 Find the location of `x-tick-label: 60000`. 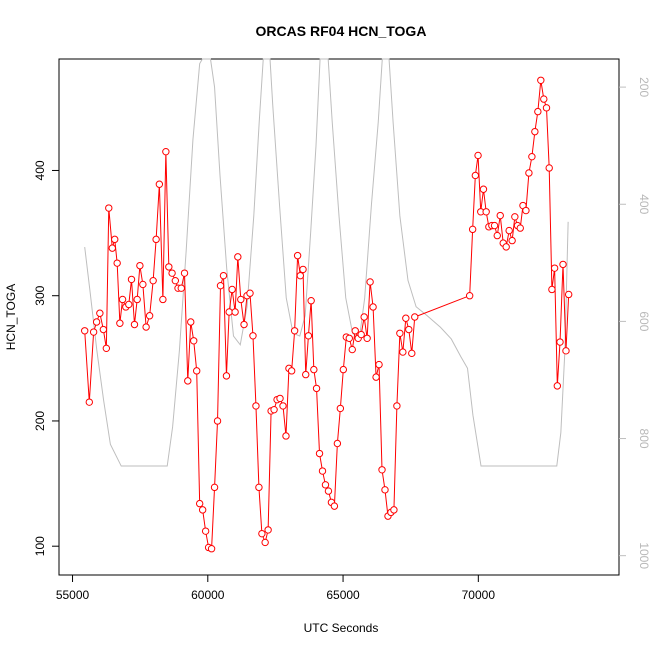

x-tick-label: 60000 is located at coordinates (208, 595).